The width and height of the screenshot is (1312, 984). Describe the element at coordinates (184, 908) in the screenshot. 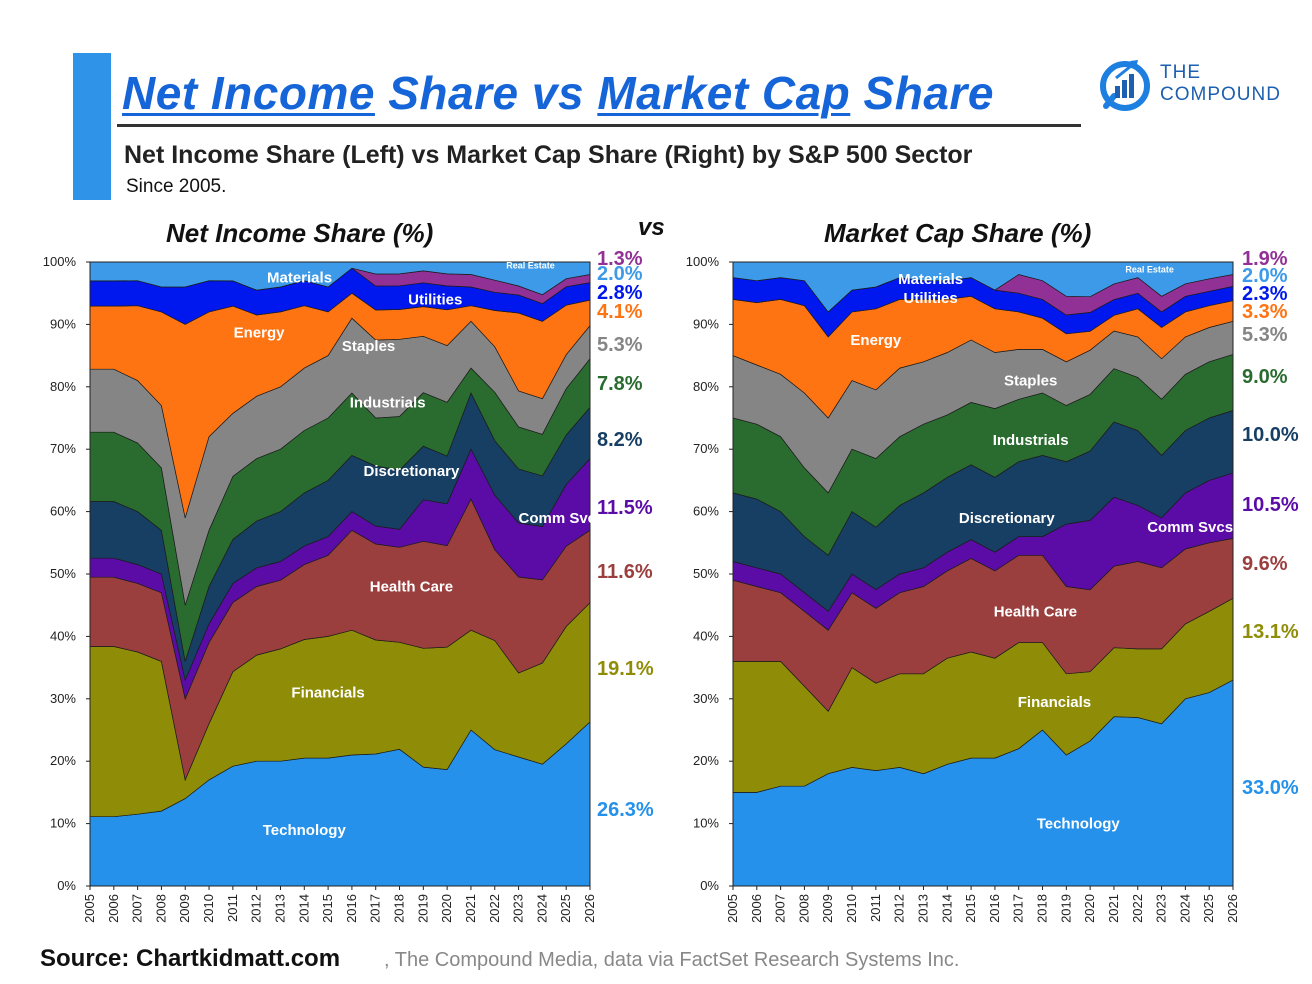

I see `left-xtick-label: 2009` at that location.